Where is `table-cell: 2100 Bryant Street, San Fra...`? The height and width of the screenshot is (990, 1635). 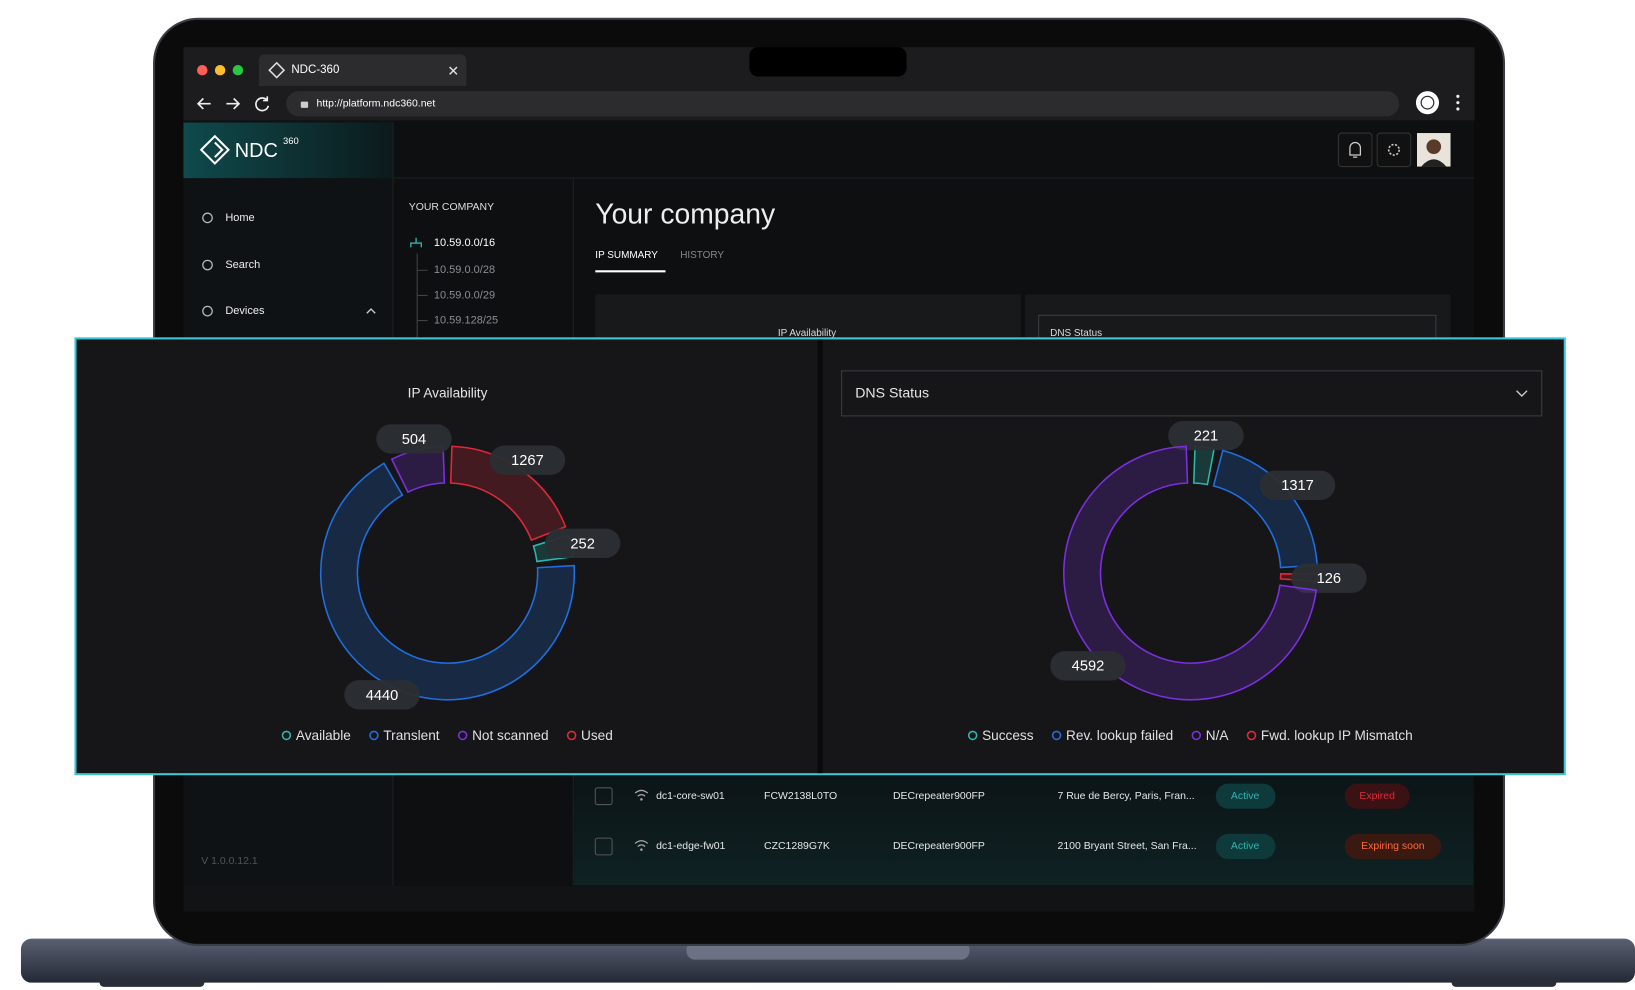 table-cell: 2100 Bryant Street, San Fra... is located at coordinates (1127, 846).